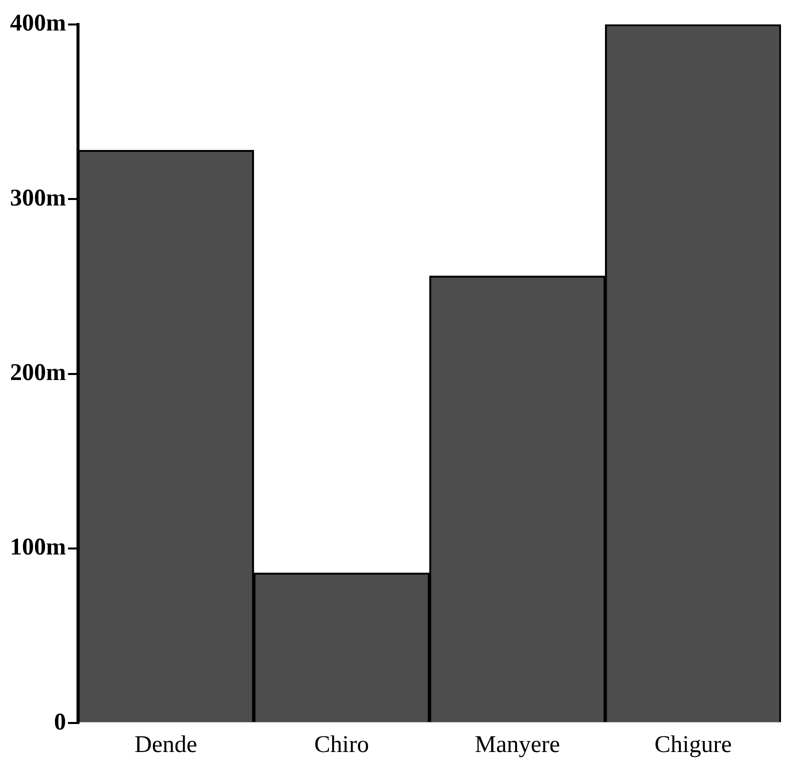 This screenshot has width=793, height=778. What do you see at coordinates (341, 745) in the screenshot?
I see `x-tick-label: Chiro` at bounding box center [341, 745].